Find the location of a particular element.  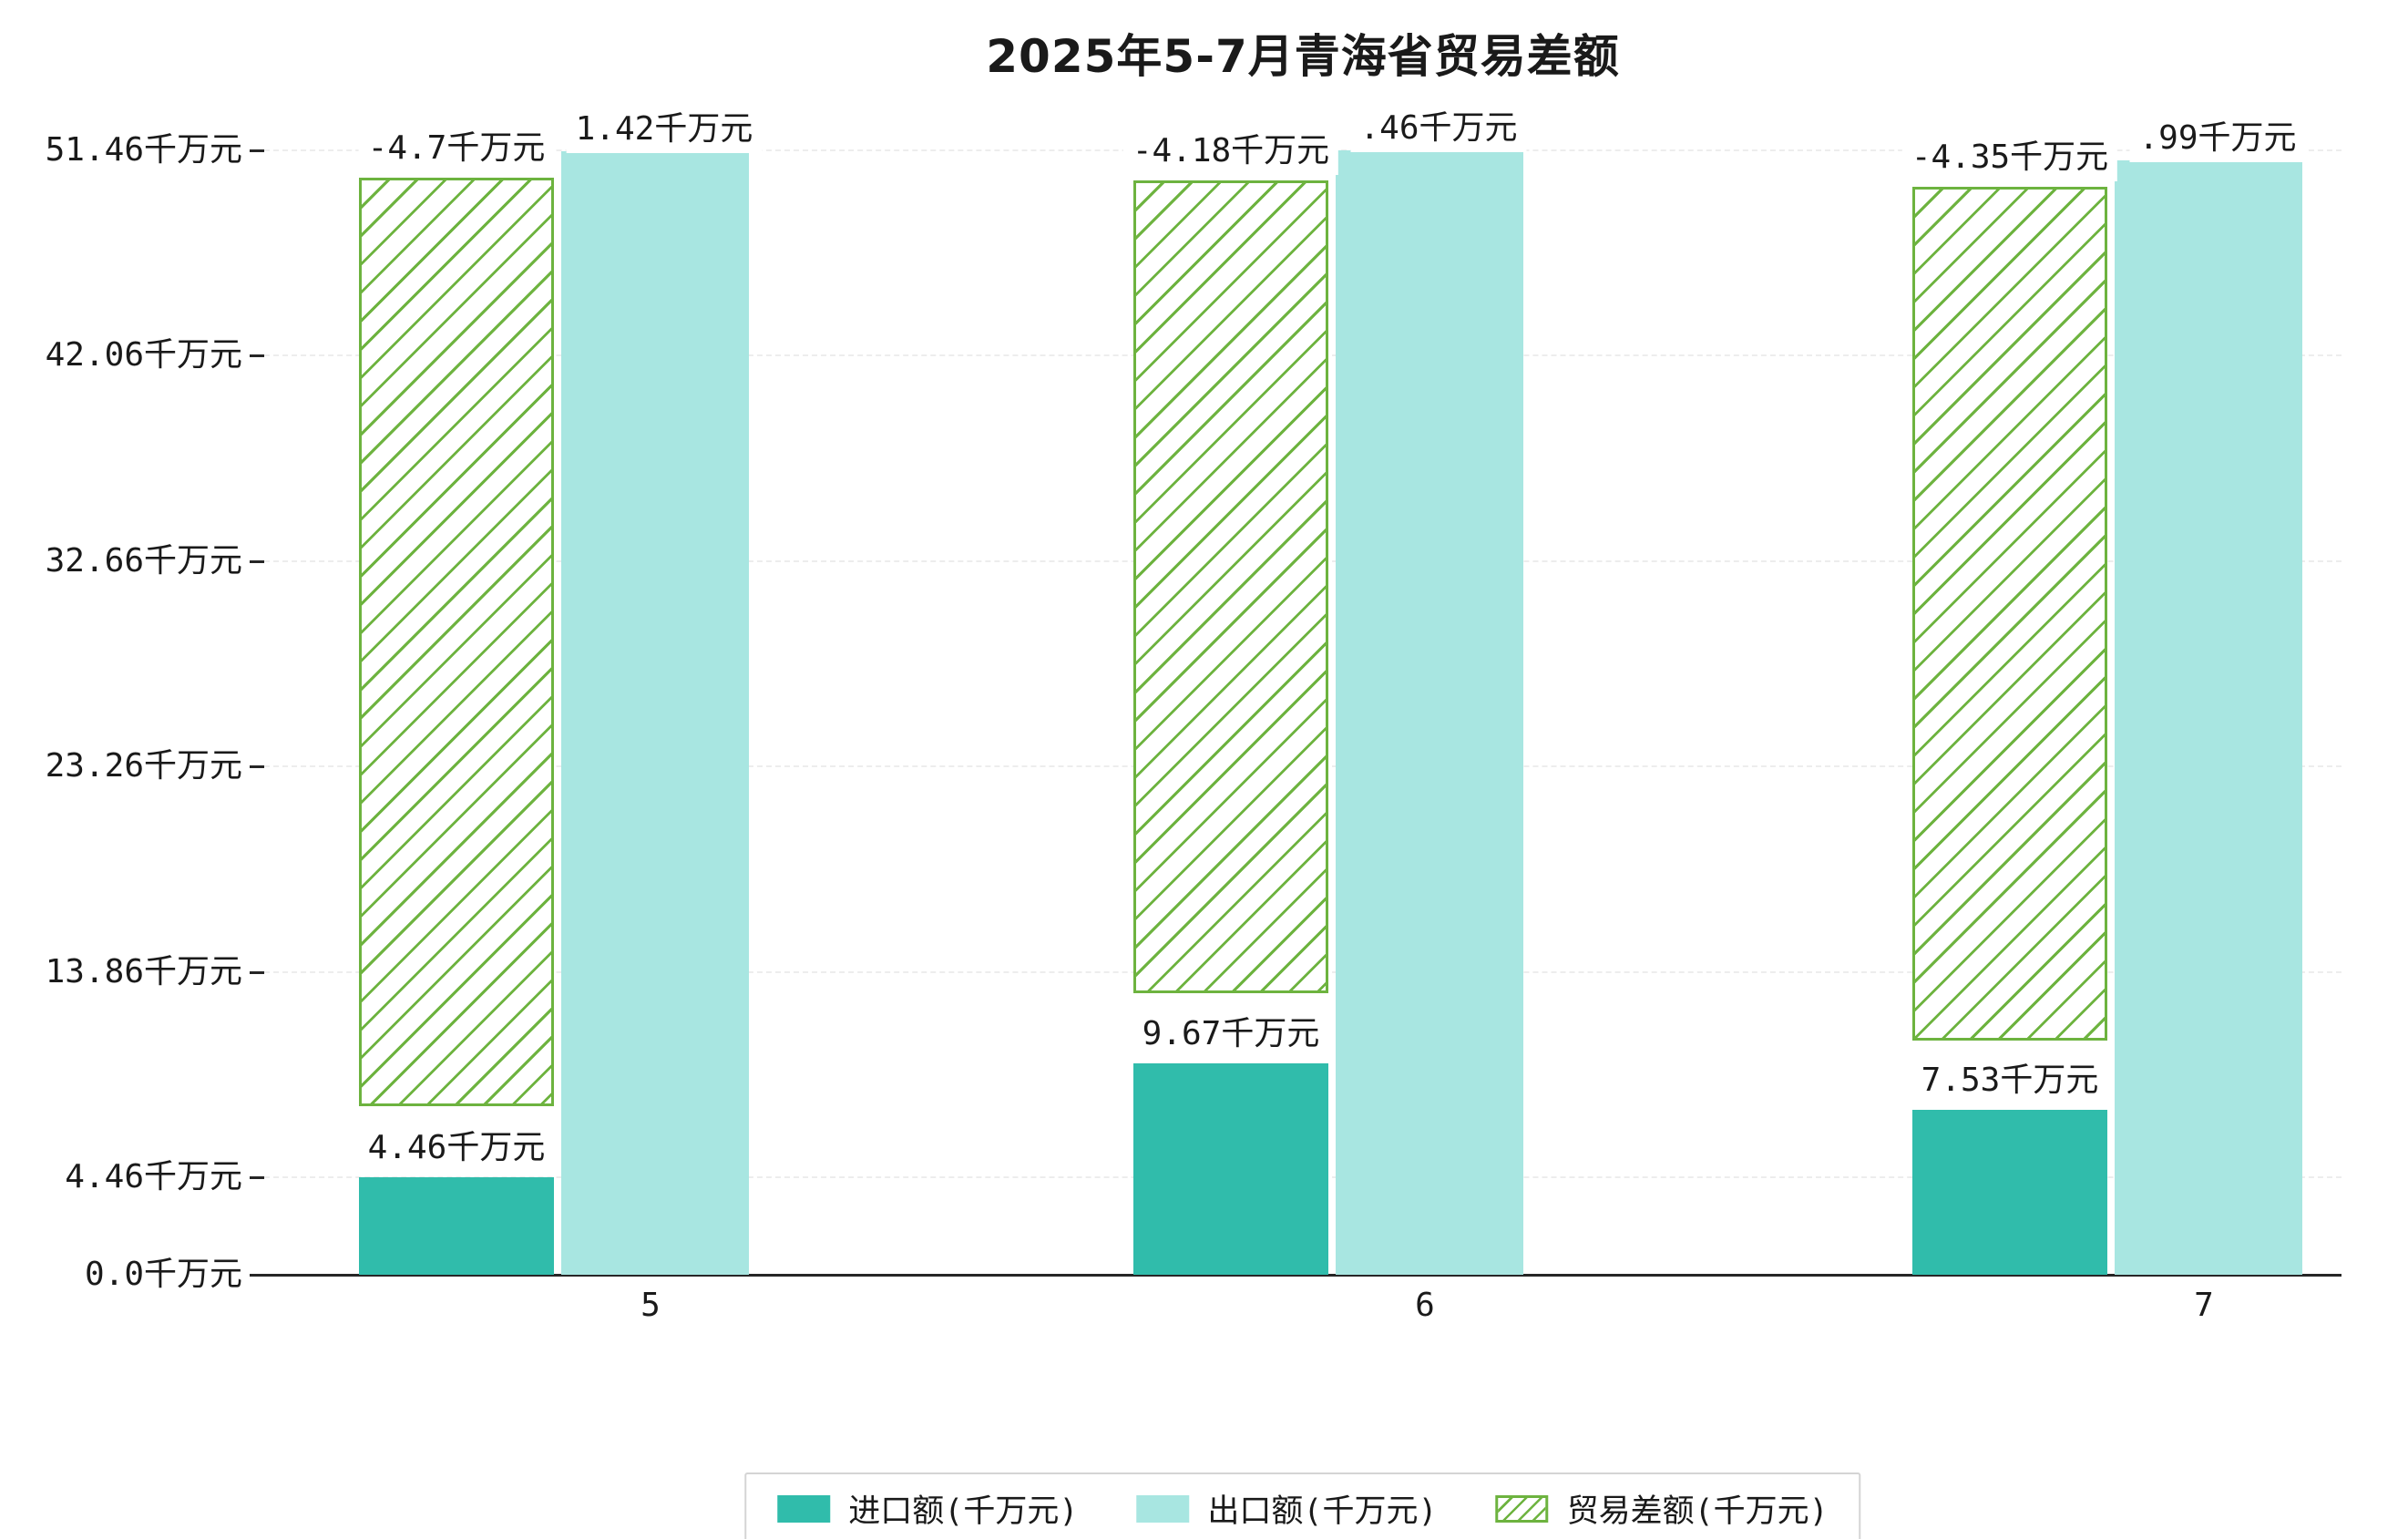

y-axis-tick-label: 51.46千万元 is located at coordinates (144, 150).